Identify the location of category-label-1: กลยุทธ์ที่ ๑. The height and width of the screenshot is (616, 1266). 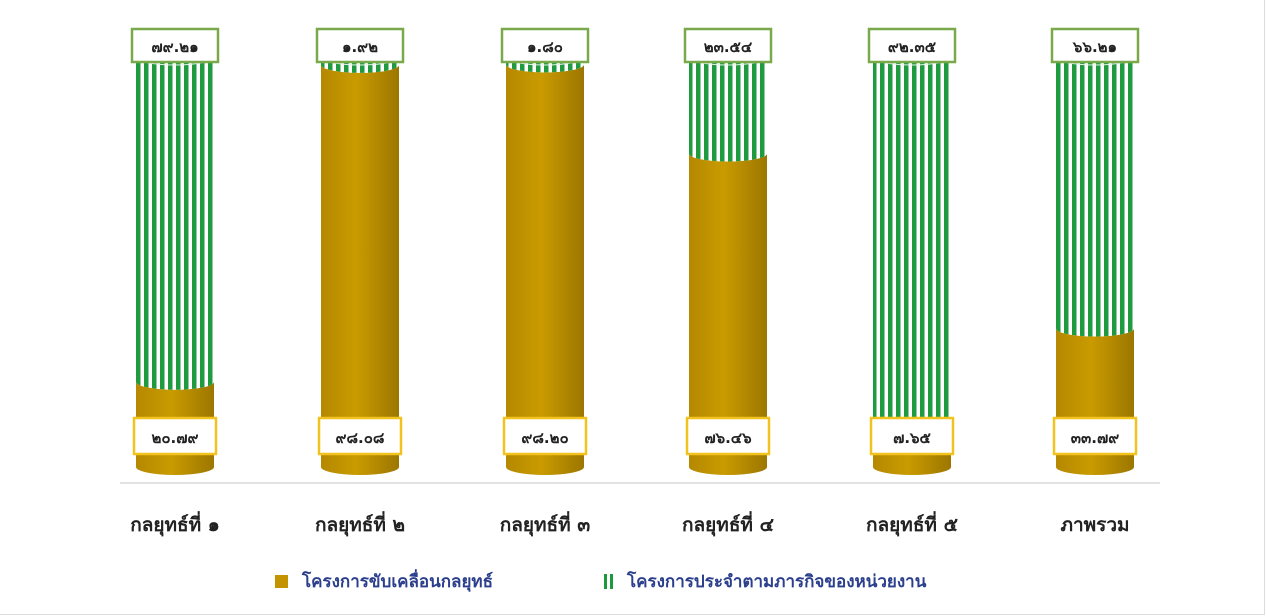
(175, 525).